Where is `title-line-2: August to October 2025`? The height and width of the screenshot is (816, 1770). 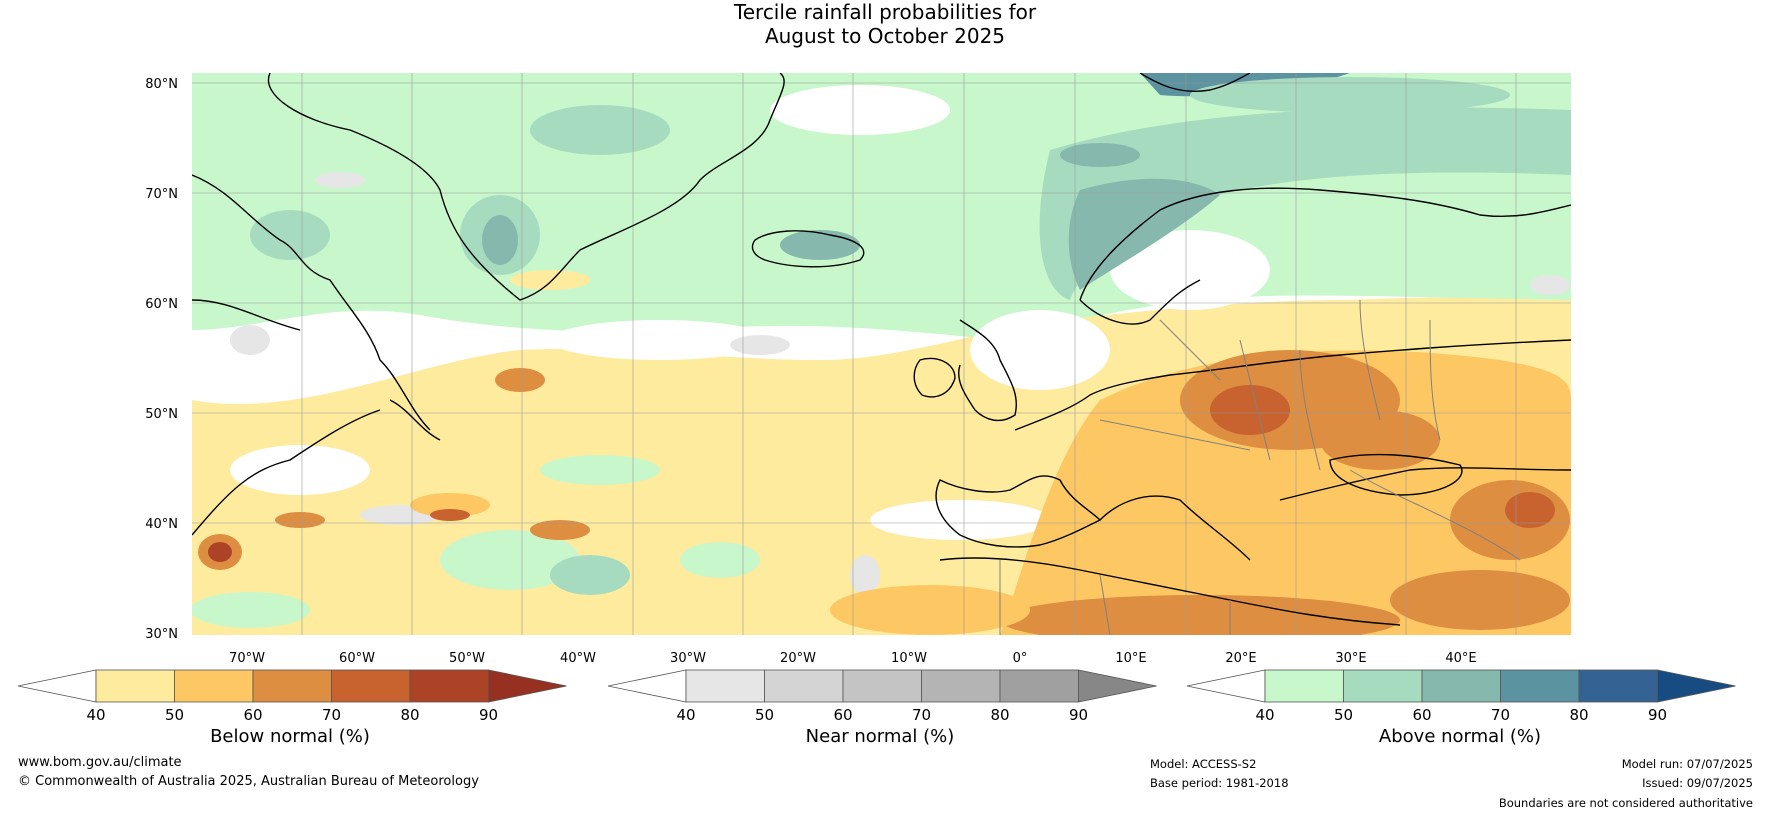
title-line-2: August to October 2025 is located at coordinates (885, 36).